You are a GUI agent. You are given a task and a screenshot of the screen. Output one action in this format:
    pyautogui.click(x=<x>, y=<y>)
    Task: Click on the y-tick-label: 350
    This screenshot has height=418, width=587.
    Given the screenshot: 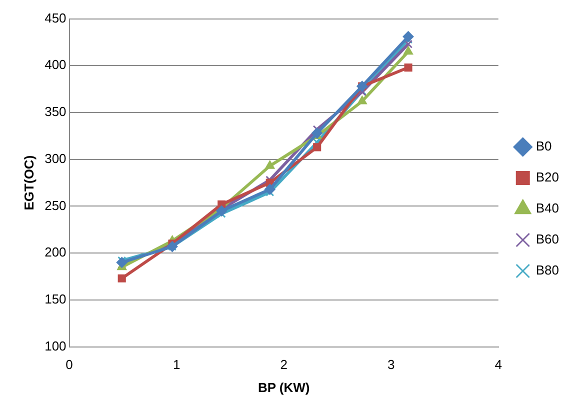 What is the action you would take?
    pyautogui.click(x=55, y=112)
    